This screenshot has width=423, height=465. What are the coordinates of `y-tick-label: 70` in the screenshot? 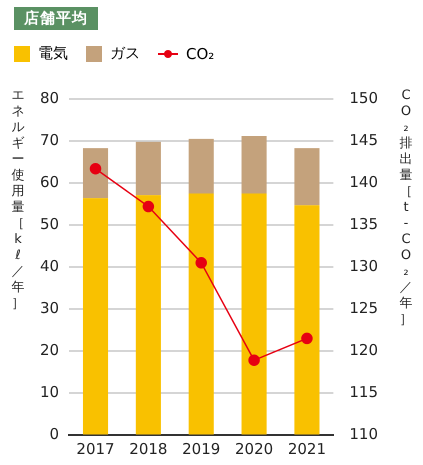 It's located at (50, 139).